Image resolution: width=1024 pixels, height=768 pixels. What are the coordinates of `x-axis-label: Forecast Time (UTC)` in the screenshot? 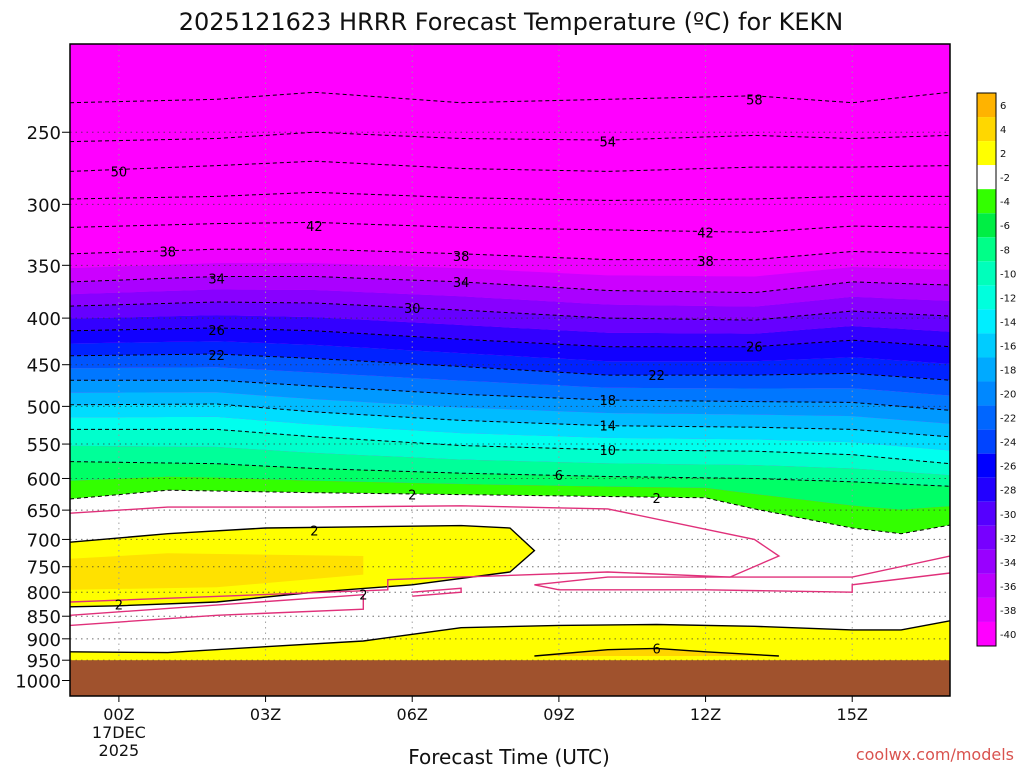 It's located at (509, 756).